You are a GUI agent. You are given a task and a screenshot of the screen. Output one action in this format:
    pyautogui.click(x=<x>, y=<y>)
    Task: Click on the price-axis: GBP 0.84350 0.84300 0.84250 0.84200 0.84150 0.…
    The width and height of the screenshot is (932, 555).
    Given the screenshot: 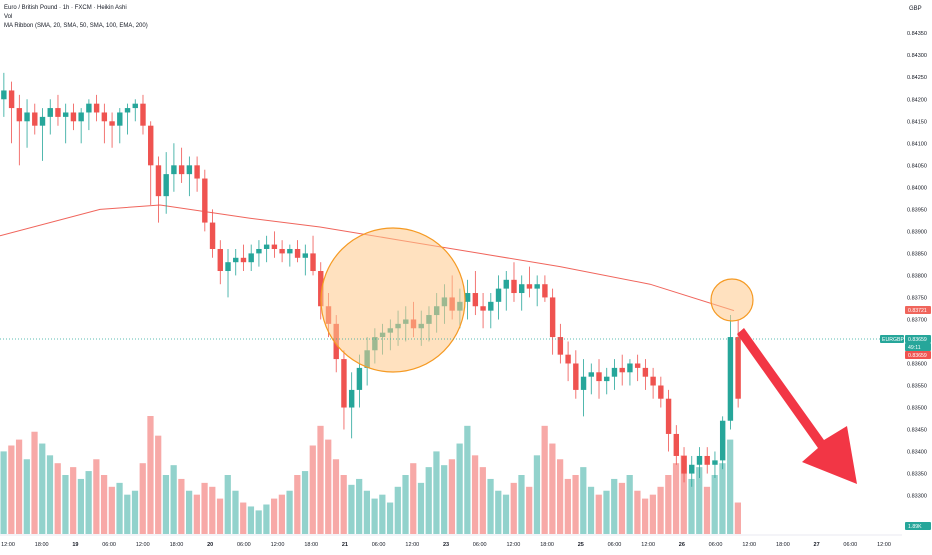 What is the action you would take?
    pyautogui.click(x=917, y=267)
    